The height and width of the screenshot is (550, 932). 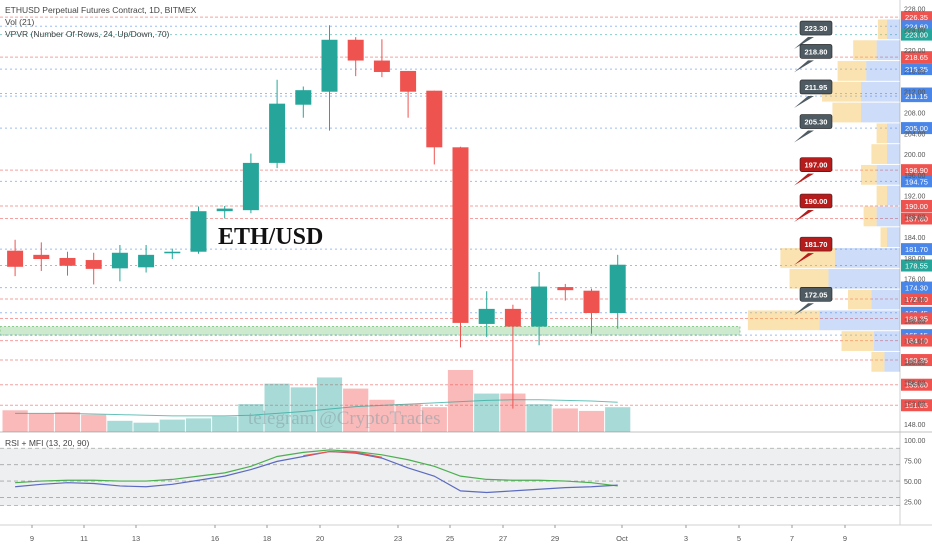 What do you see at coordinates (915, 425) in the screenshot?
I see `price-tick-label: 148.00` at bounding box center [915, 425].